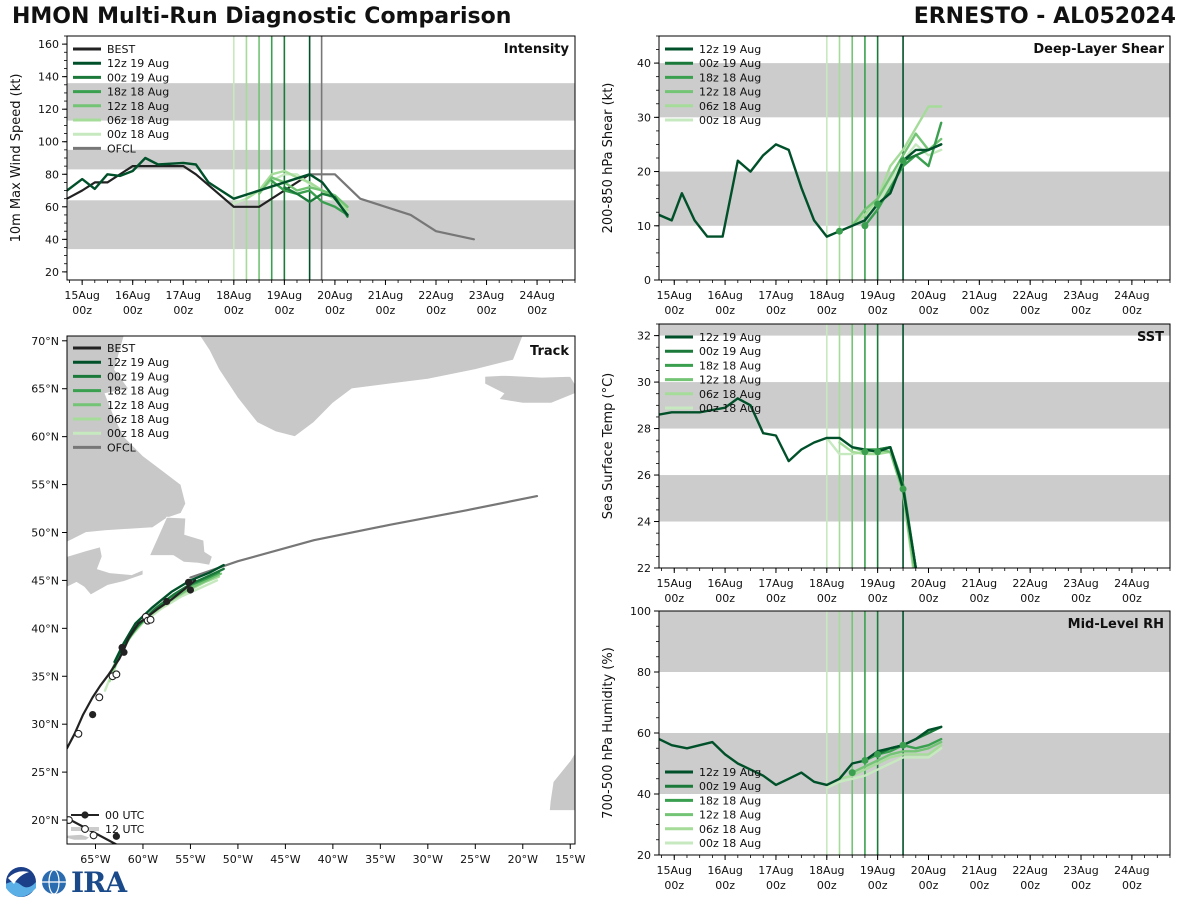  I want to click on y-axis-label: 10m Max Wind Speed (kt), so click(16, 158).